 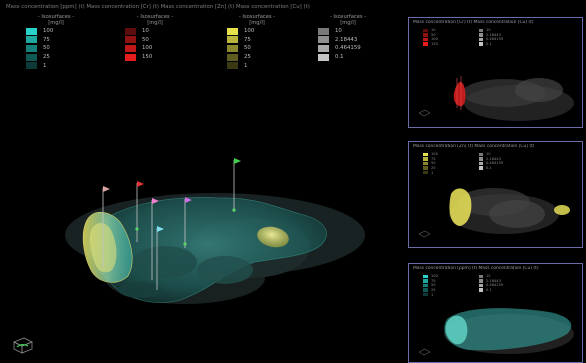 What do you see at coordinates (433, 168) in the screenshot?
I see `legend-value: 25` at bounding box center [433, 168].